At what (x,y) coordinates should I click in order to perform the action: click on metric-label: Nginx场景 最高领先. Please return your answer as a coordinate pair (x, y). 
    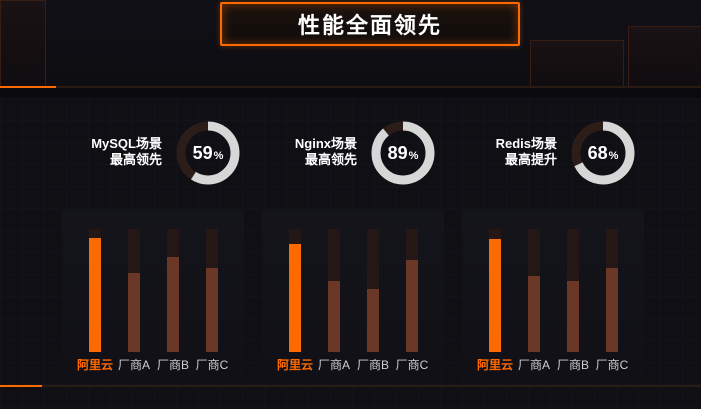
    Looking at the image, I should click on (325, 151).